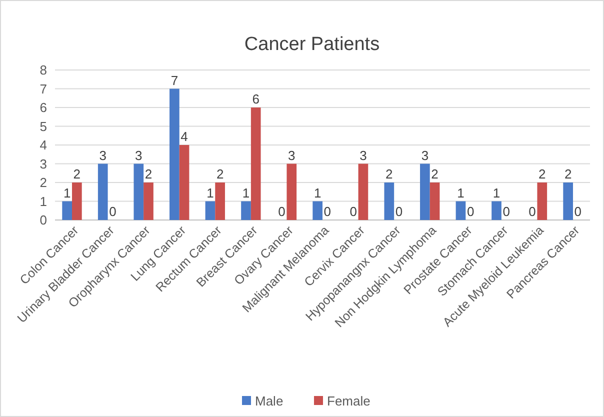 This screenshot has width=604, height=417. What do you see at coordinates (43, 126) in the screenshot?
I see `y-tick-label: 5` at bounding box center [43, 126].